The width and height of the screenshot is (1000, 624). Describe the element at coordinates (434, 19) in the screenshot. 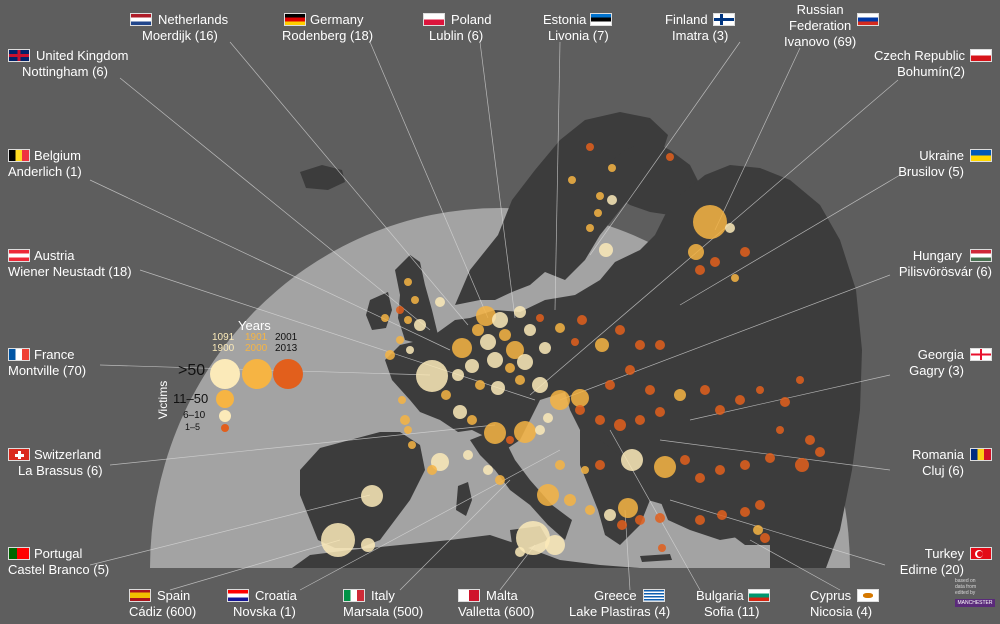

I see `poland-flag-icon` at that location.